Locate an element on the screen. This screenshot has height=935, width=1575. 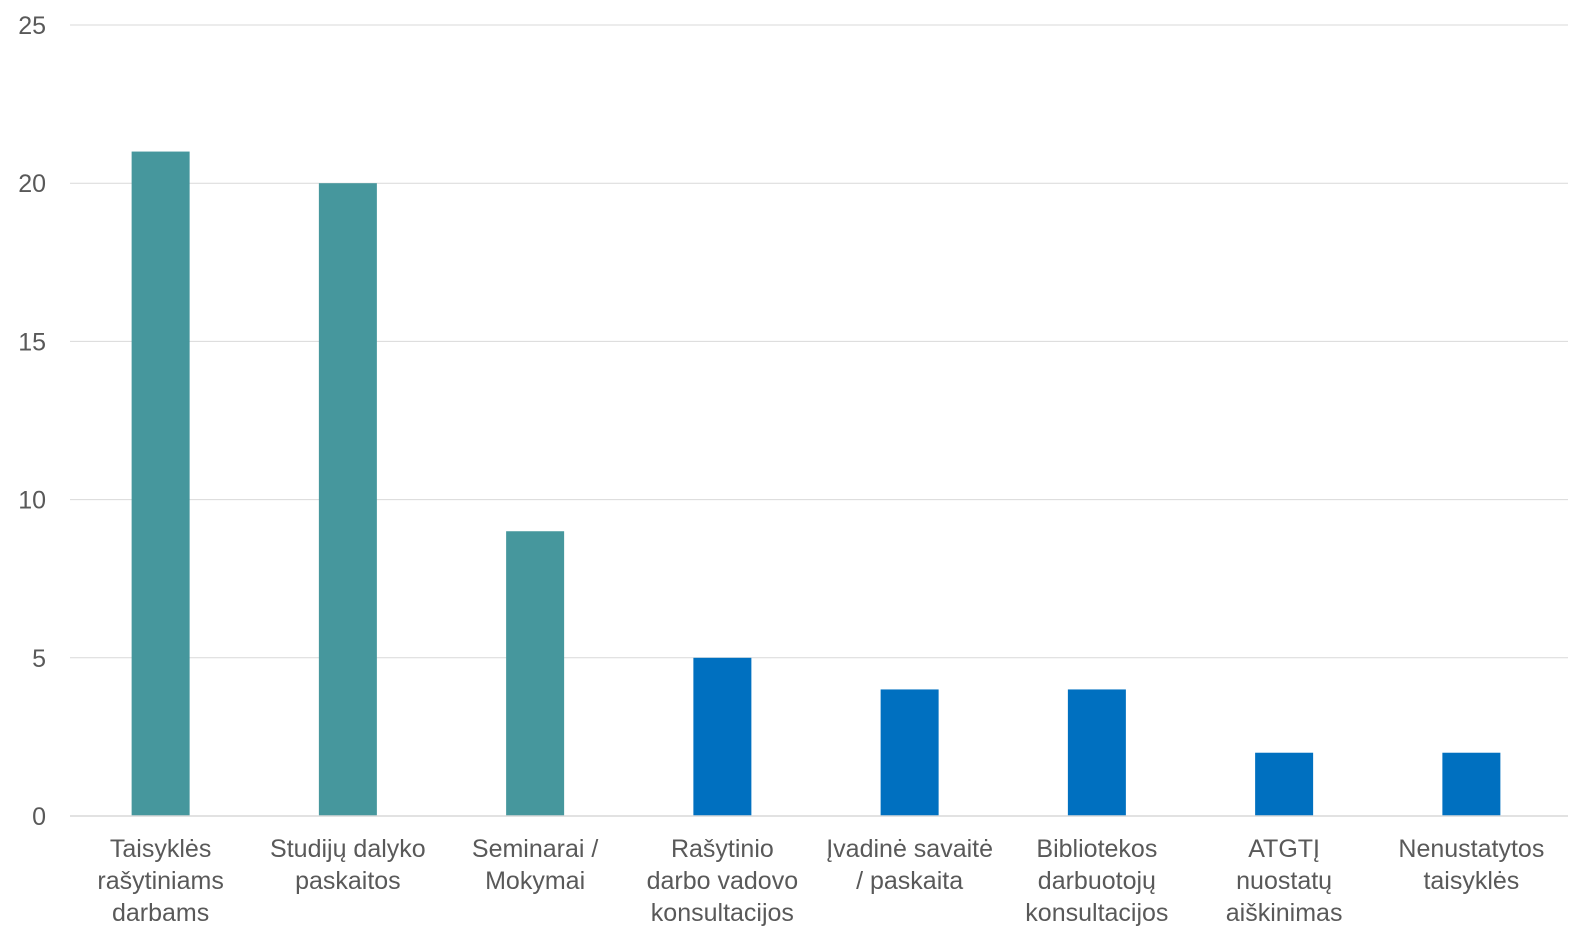
y-tick-label: 0 is located at coordinates (39, 817).